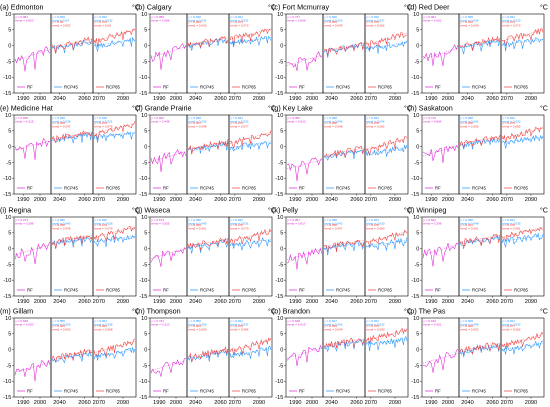 The image size is (550, 407). Describe the element at coordinates (469, 224) in the screenshot. I see `stat-near45: trend = 0.046` at that location.